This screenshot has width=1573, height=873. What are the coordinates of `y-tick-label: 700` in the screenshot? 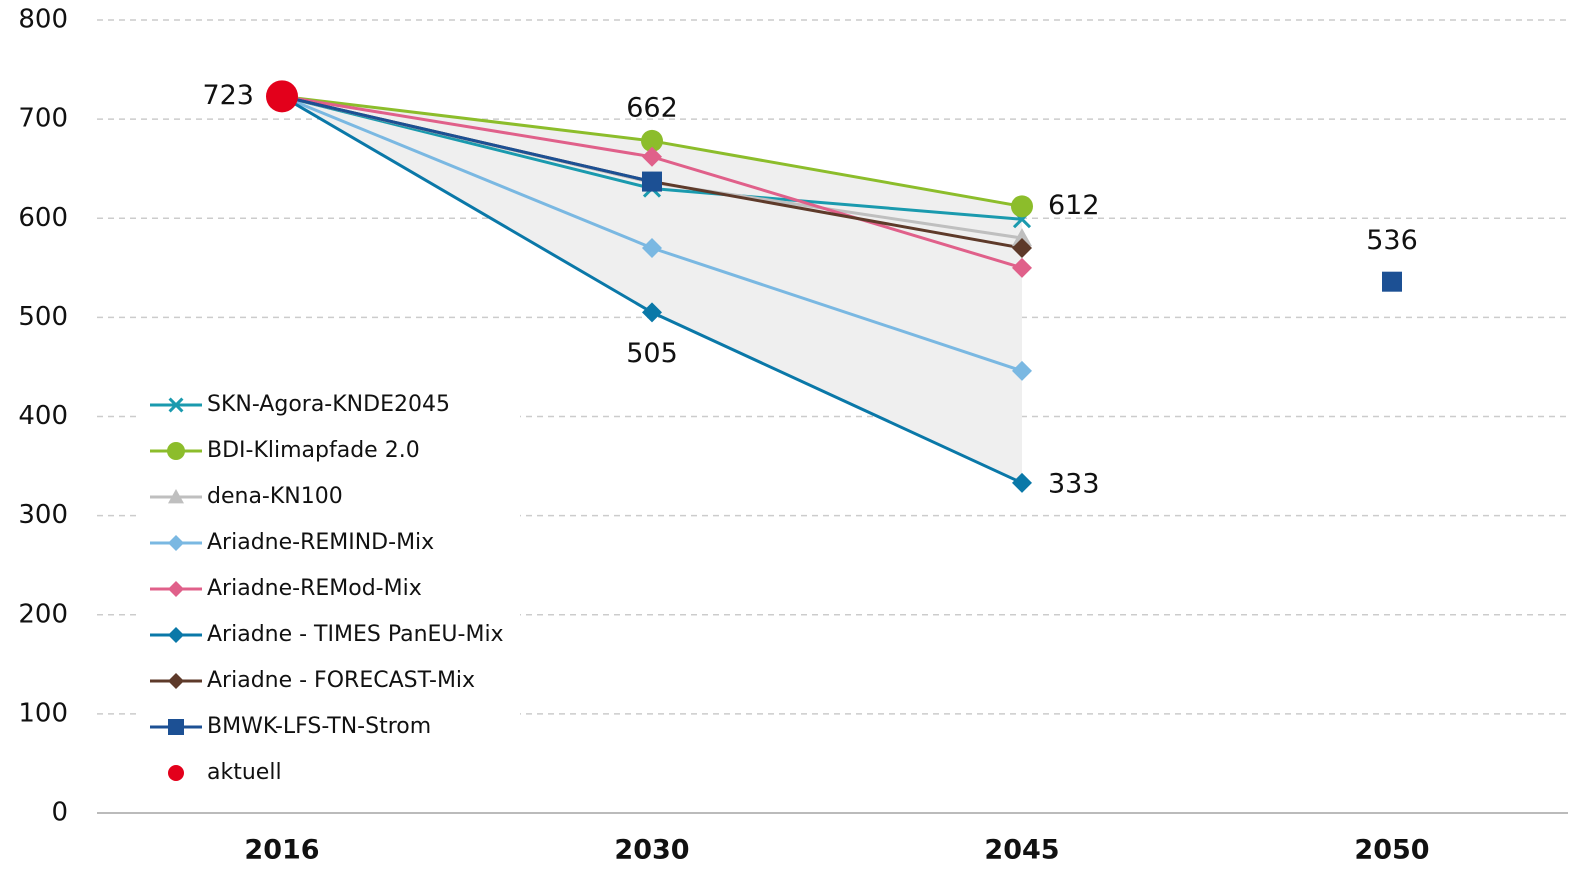 It's located at (43, 119).